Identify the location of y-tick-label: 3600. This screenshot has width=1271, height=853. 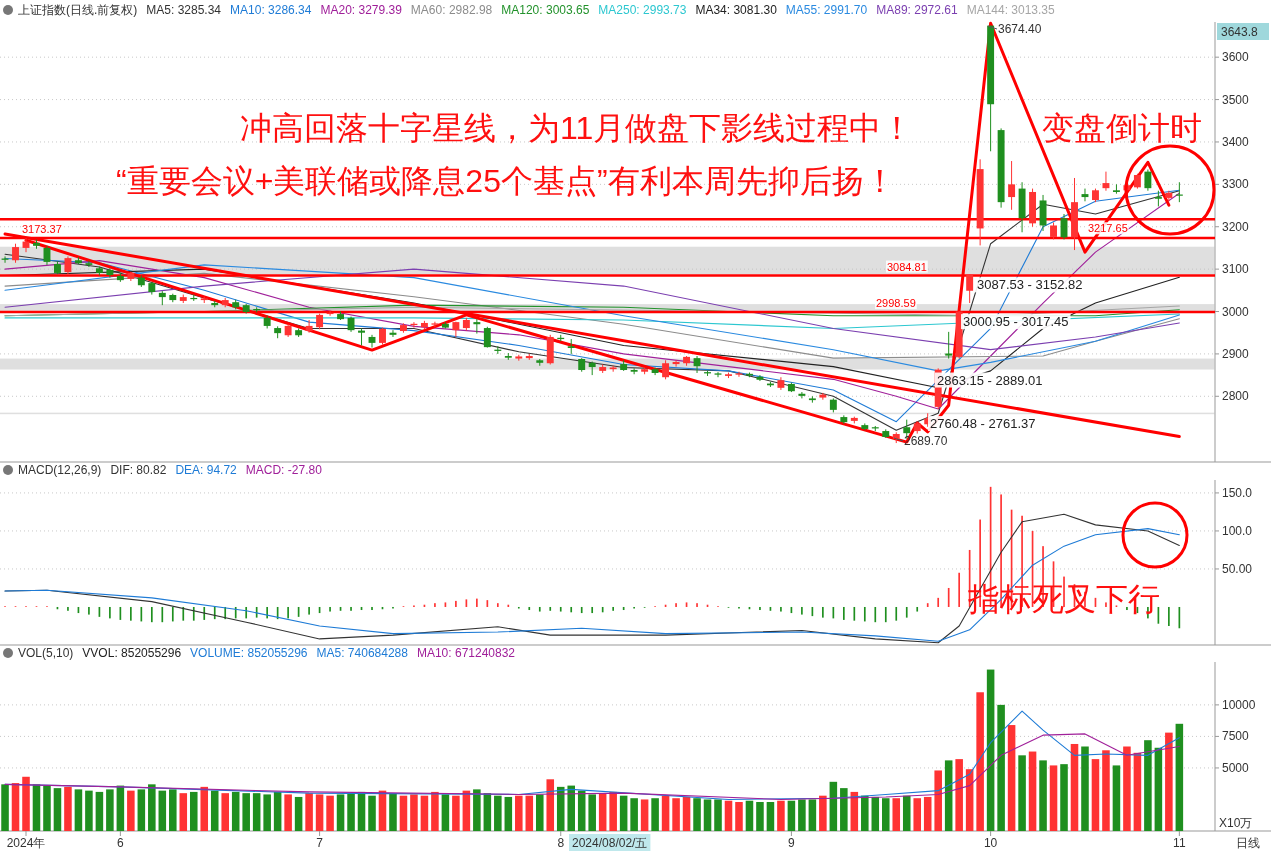
(1236, 57).